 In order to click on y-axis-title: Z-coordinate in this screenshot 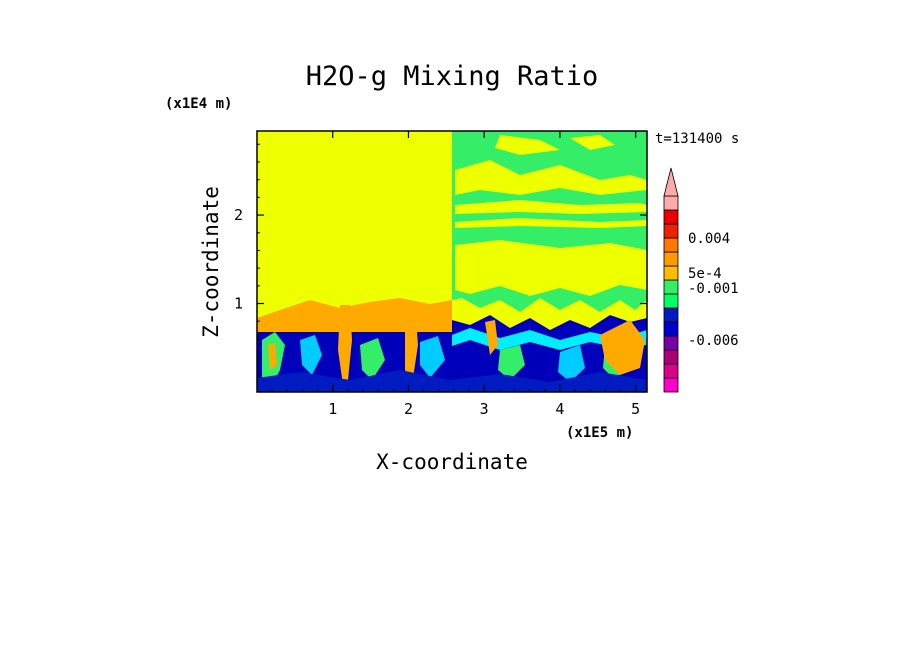, I will do `click(211, 262)`.